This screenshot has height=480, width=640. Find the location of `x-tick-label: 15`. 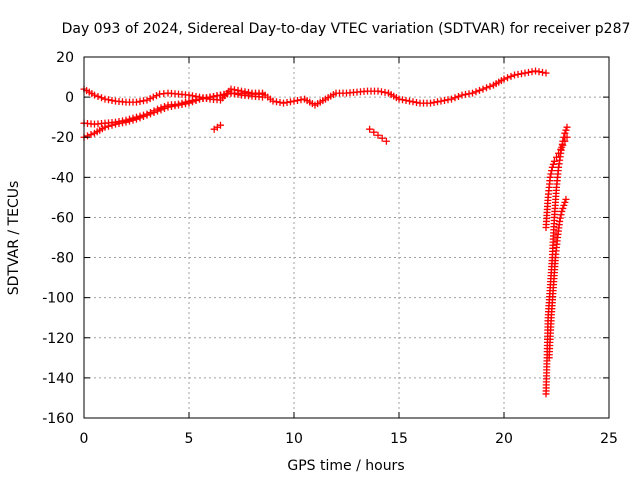

x-tick-label: 15 is located at coordinates (399, 439).